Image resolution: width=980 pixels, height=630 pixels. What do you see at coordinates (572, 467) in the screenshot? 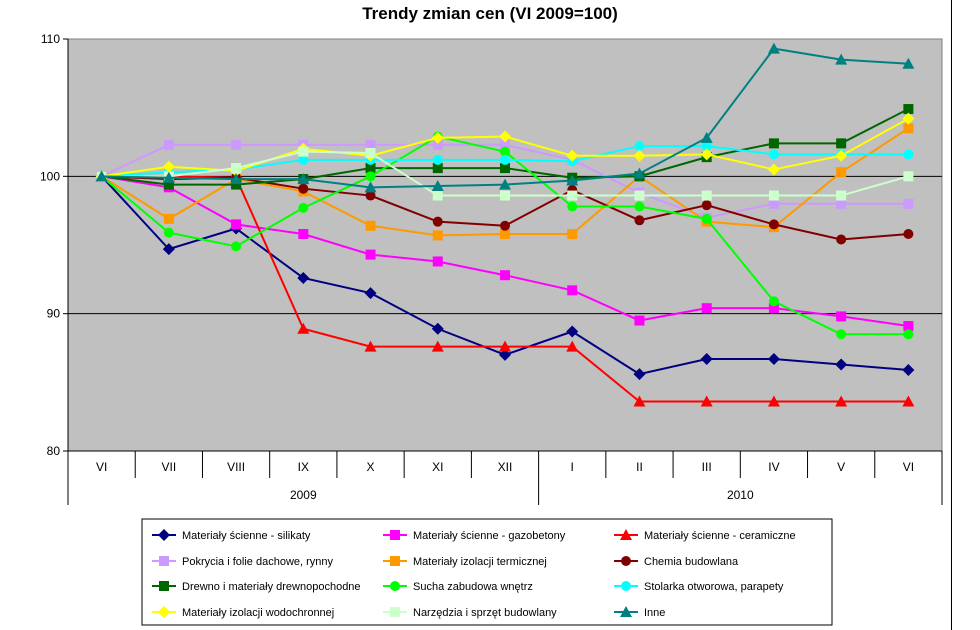
I see `x-tick-label: I` at bounding box center [572, 467].